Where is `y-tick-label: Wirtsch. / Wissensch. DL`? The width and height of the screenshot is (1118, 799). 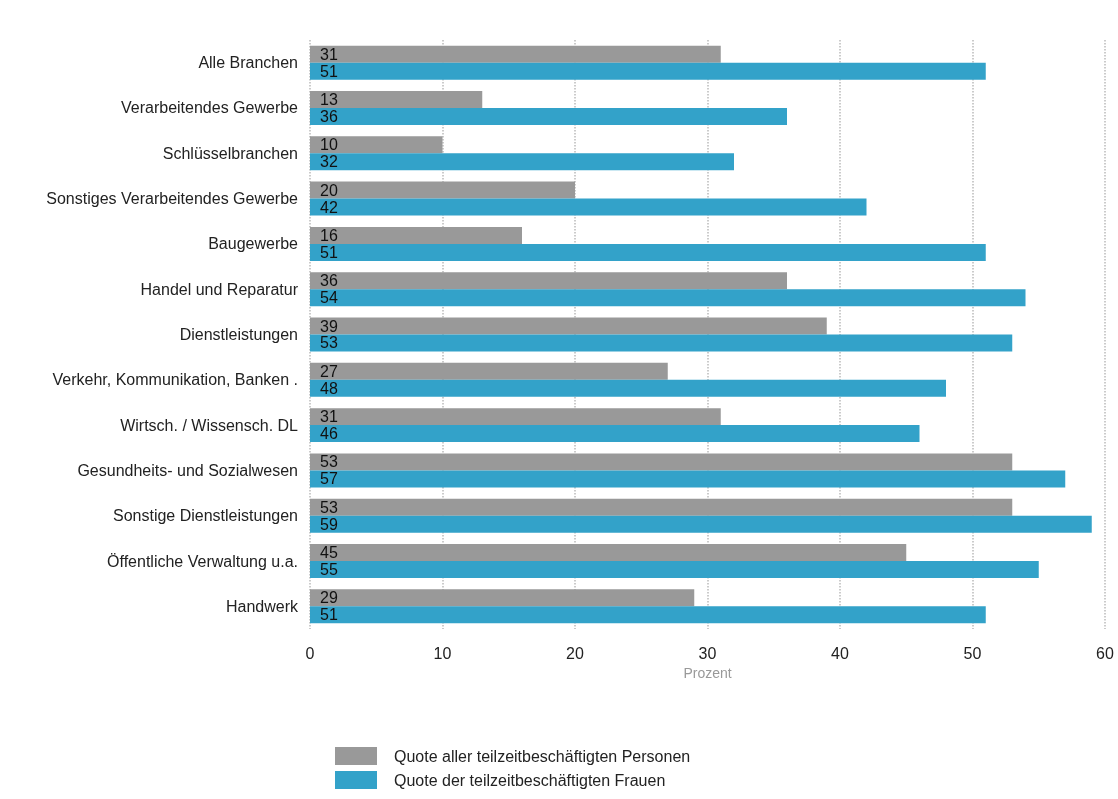
y-tick-label: Wirtsch. / Wissensch. DL is located at coordinates (209, 425).